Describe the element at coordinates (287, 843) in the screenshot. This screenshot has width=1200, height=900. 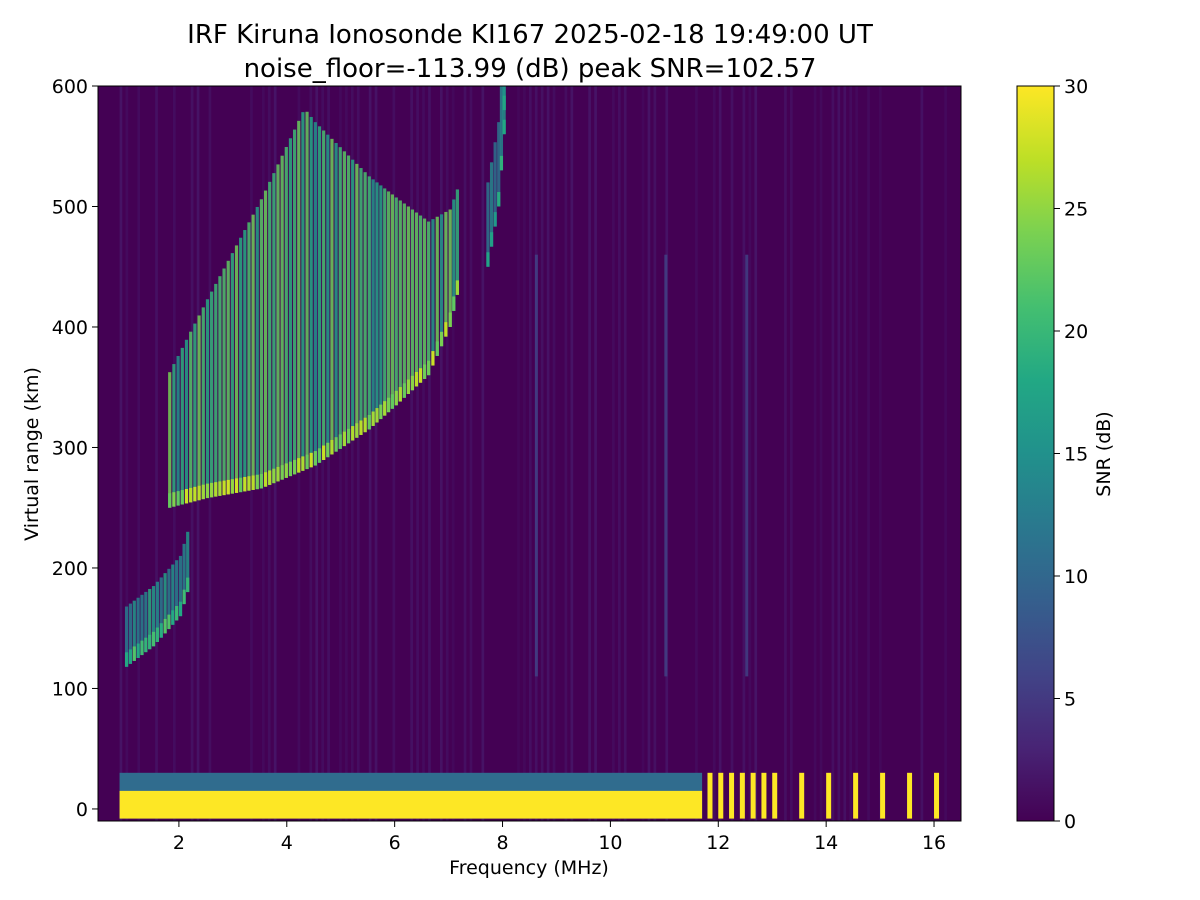
I see `x-tick-label: 4` at that location.